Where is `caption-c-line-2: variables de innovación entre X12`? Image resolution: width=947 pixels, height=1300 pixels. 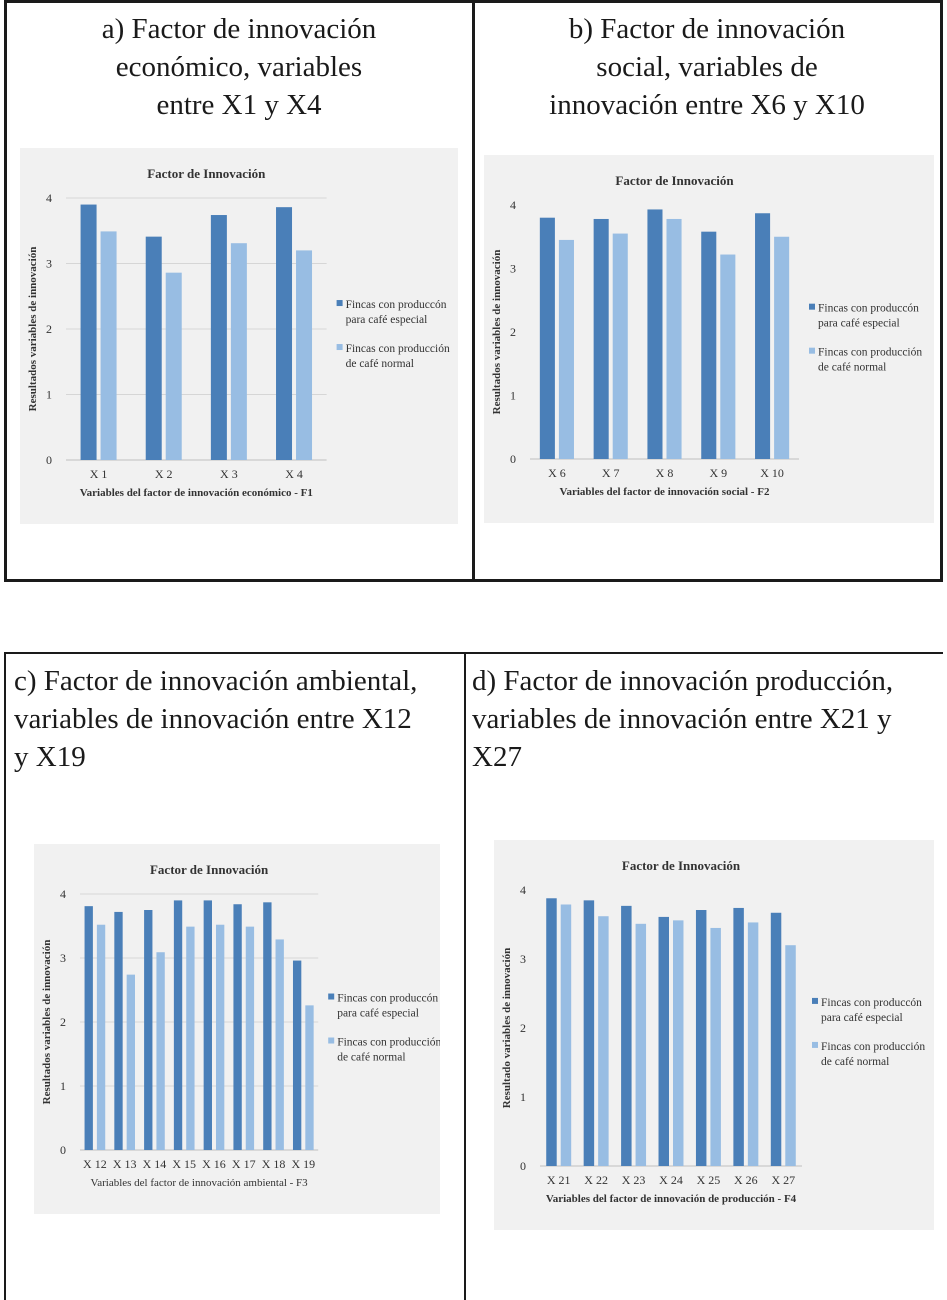 caption-c-line-2: variables de innovación entre X12 is located at coordinates (213, 719).